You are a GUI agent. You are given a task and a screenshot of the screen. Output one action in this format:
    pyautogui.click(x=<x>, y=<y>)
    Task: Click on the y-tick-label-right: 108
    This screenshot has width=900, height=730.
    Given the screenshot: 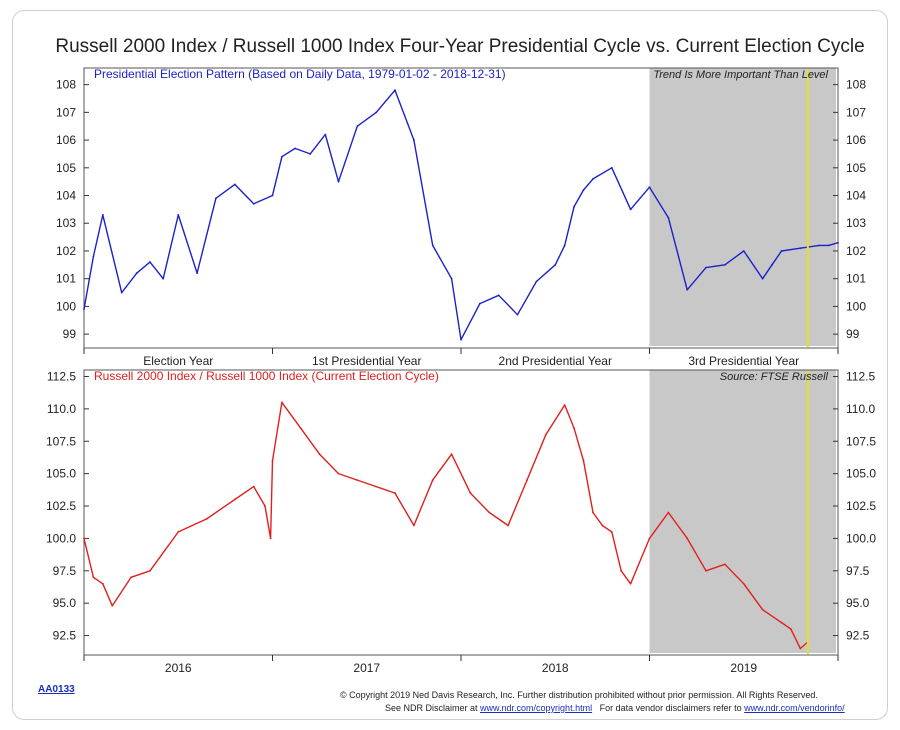 What is the action you would take?
    pyautogui.click(x=856, y=85)
    